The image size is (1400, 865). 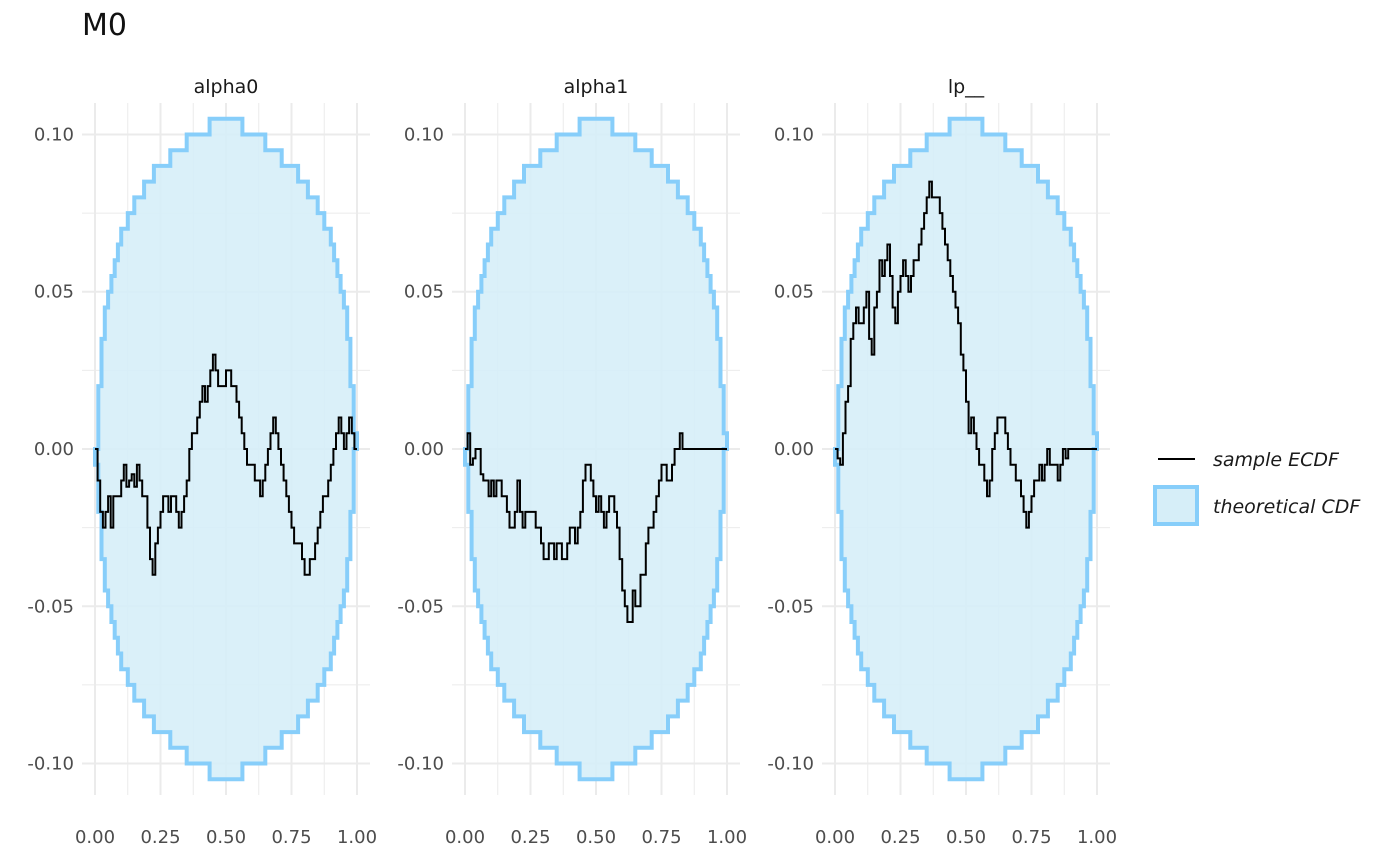 I want to click on page-title: M0, so click(x=104, y=25).